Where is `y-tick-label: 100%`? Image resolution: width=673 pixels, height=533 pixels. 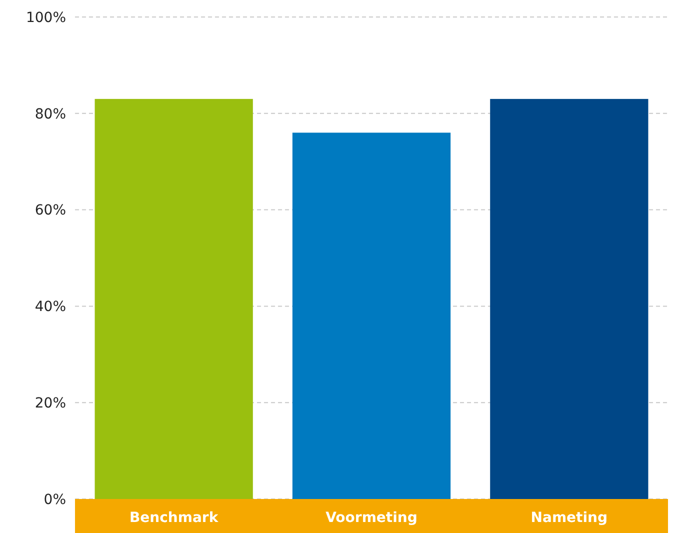
y-tick-label: 100% is located at coordinates (46, 18).